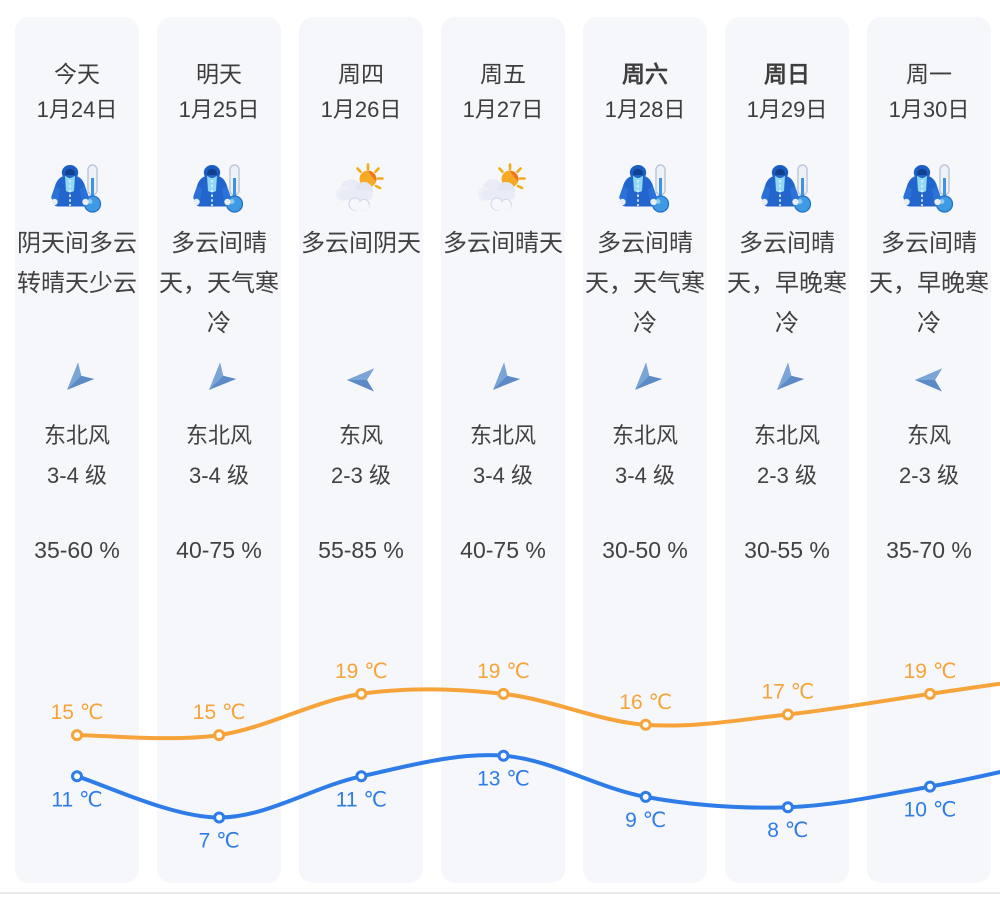  I want to click on day-label: 周六, so click(645, 74).